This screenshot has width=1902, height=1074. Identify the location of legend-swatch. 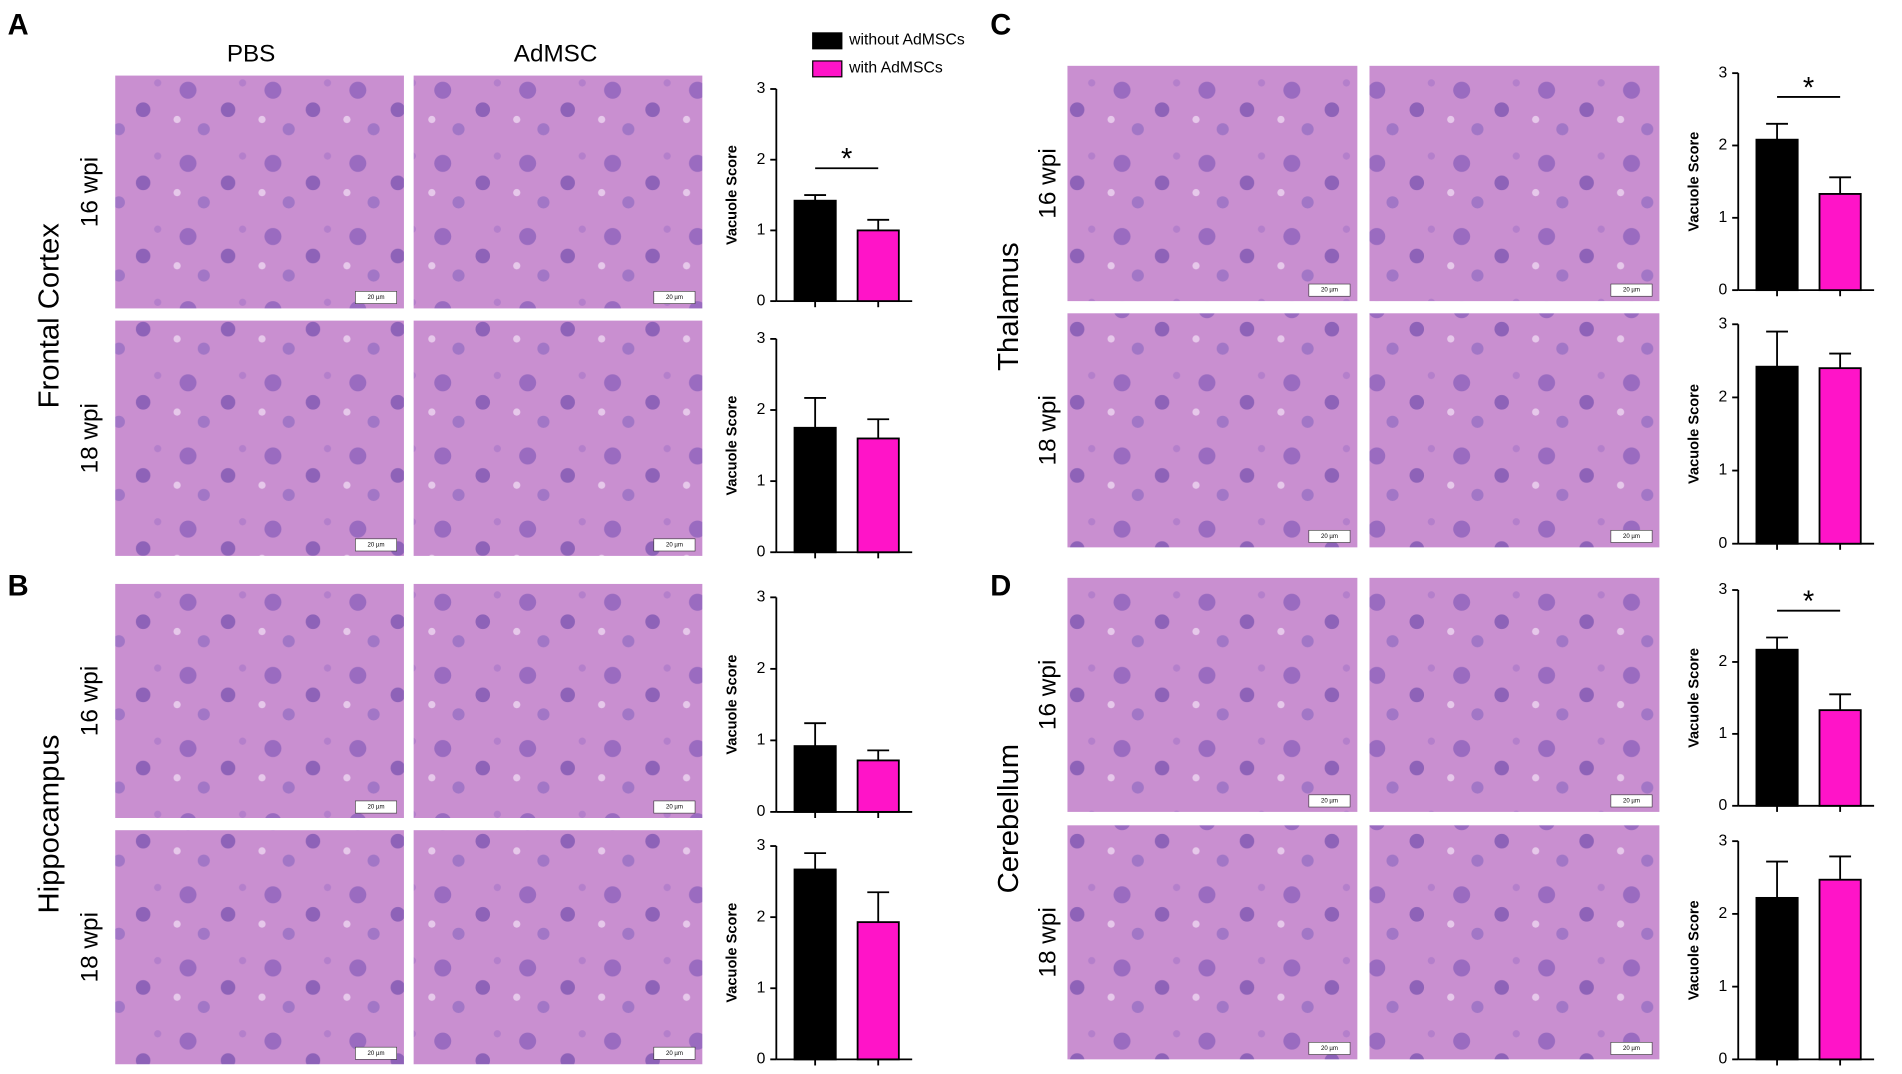
(827, 69).